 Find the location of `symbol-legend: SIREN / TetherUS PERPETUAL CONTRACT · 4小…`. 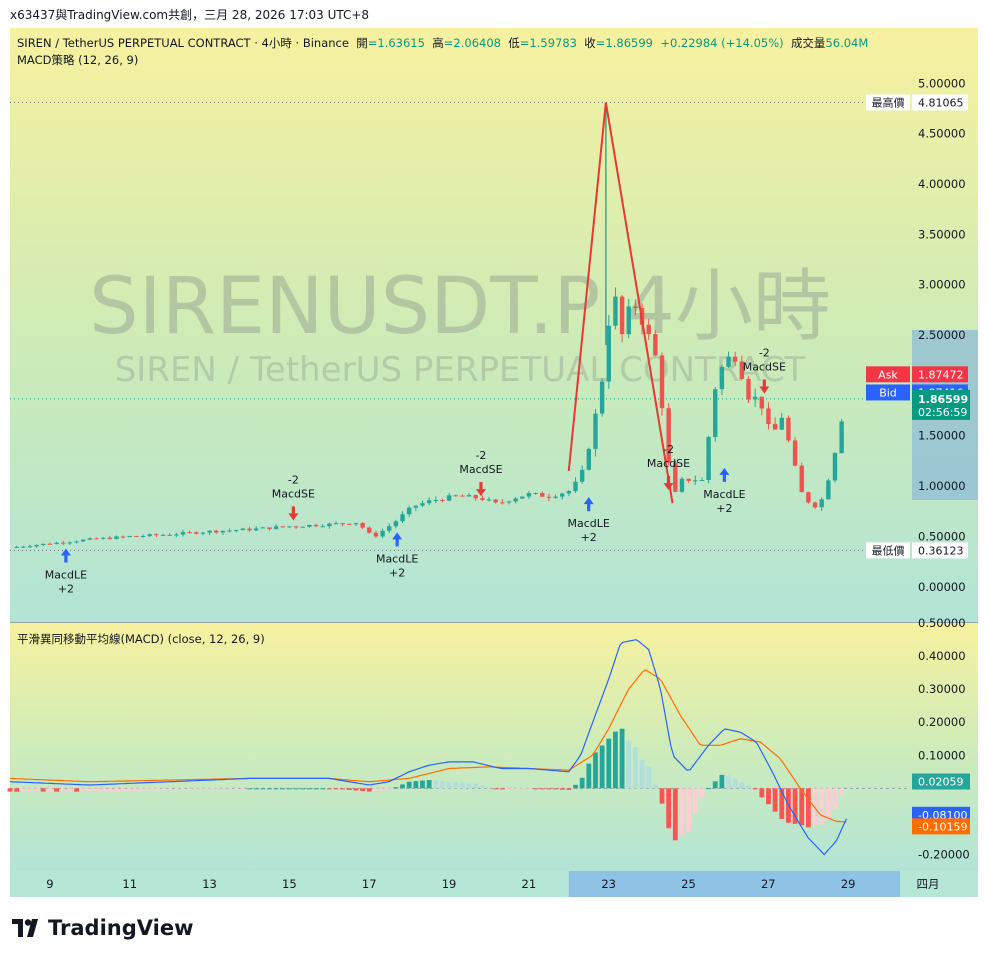

symbol-legend: SIREN / TetherUS PERPETUAL CONTRACT · 4小… is located at coordinates (442, 43).